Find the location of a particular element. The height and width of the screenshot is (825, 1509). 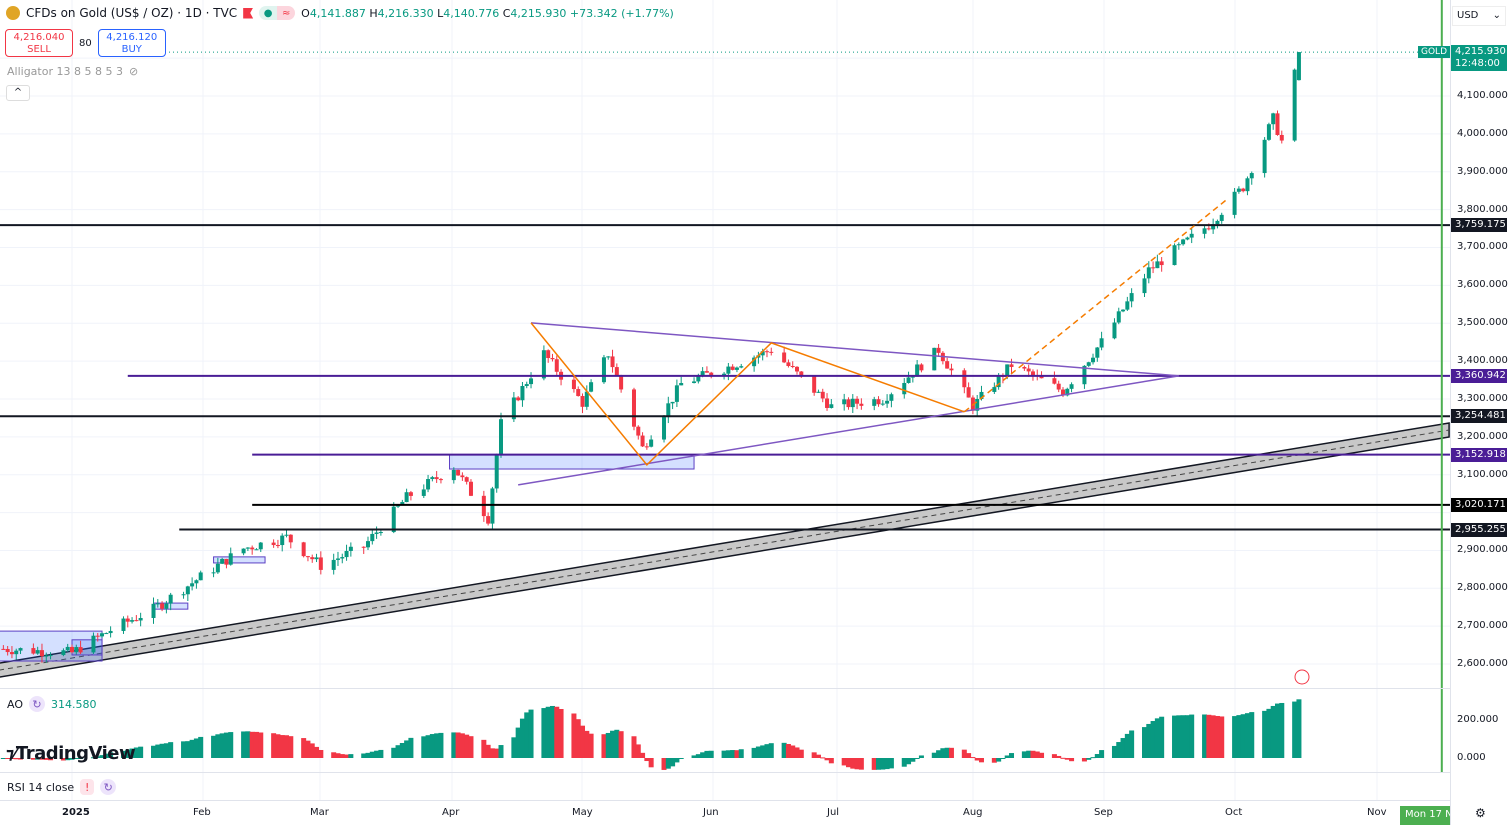

price-tick: 3,400.000 is located at coordinates (1482, 361).